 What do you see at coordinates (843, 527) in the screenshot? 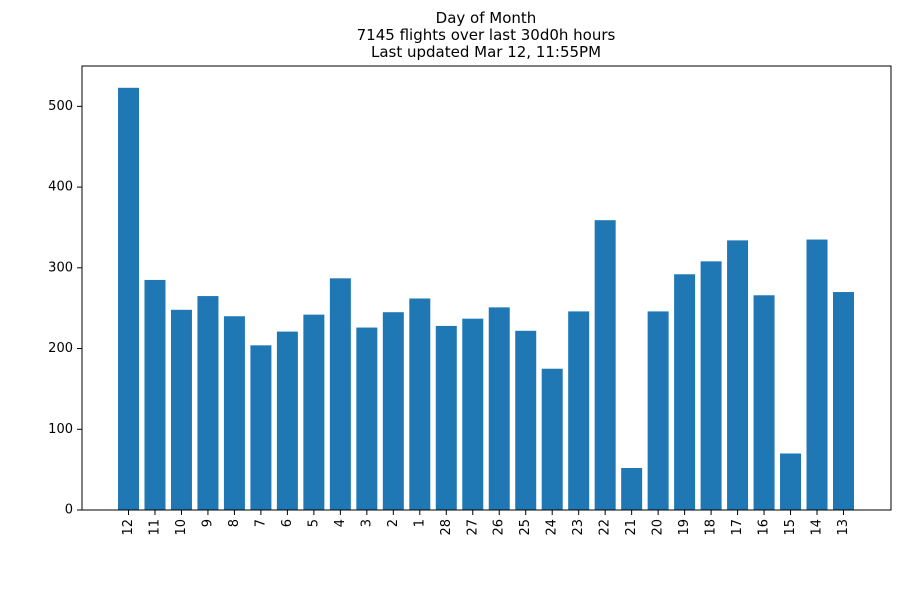
I see `x-tick-label: 13` at bounding box center [843, 527].